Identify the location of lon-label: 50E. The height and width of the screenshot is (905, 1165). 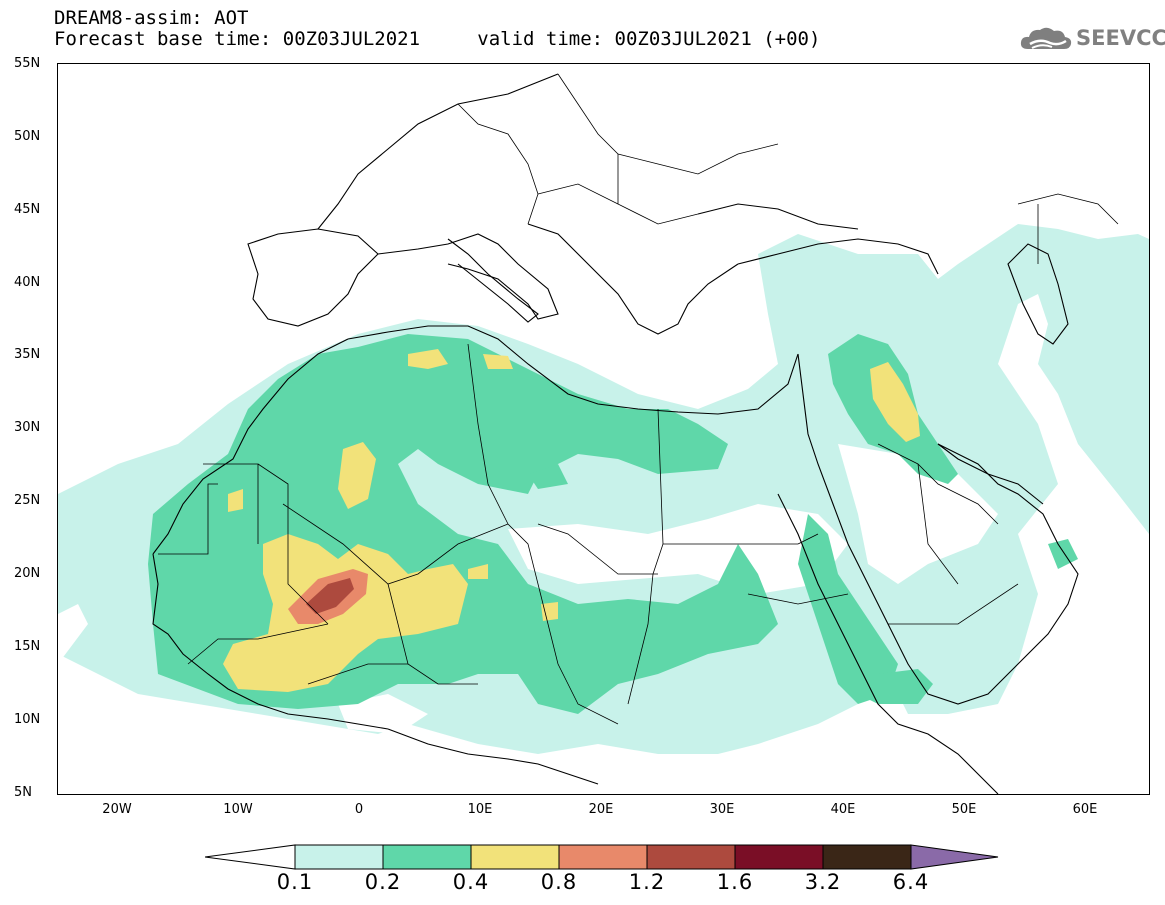
(964, 809).